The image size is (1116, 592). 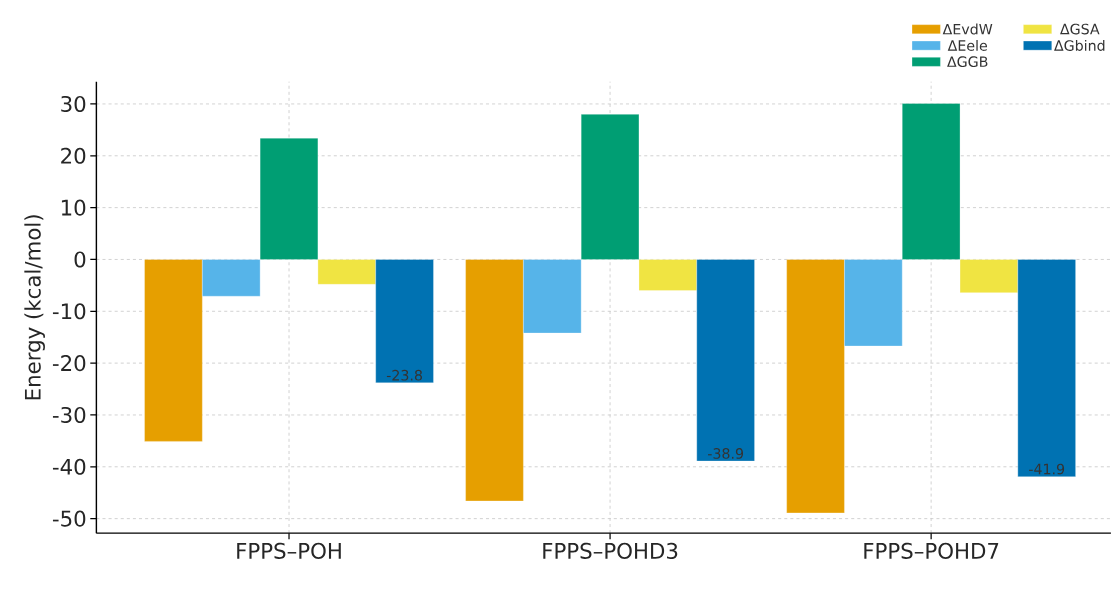 What do you see at coordinates (931, 550) in the screenshot?
I see `x-tick-label: FPPS–POHD7` at bounding box center [931, 550].